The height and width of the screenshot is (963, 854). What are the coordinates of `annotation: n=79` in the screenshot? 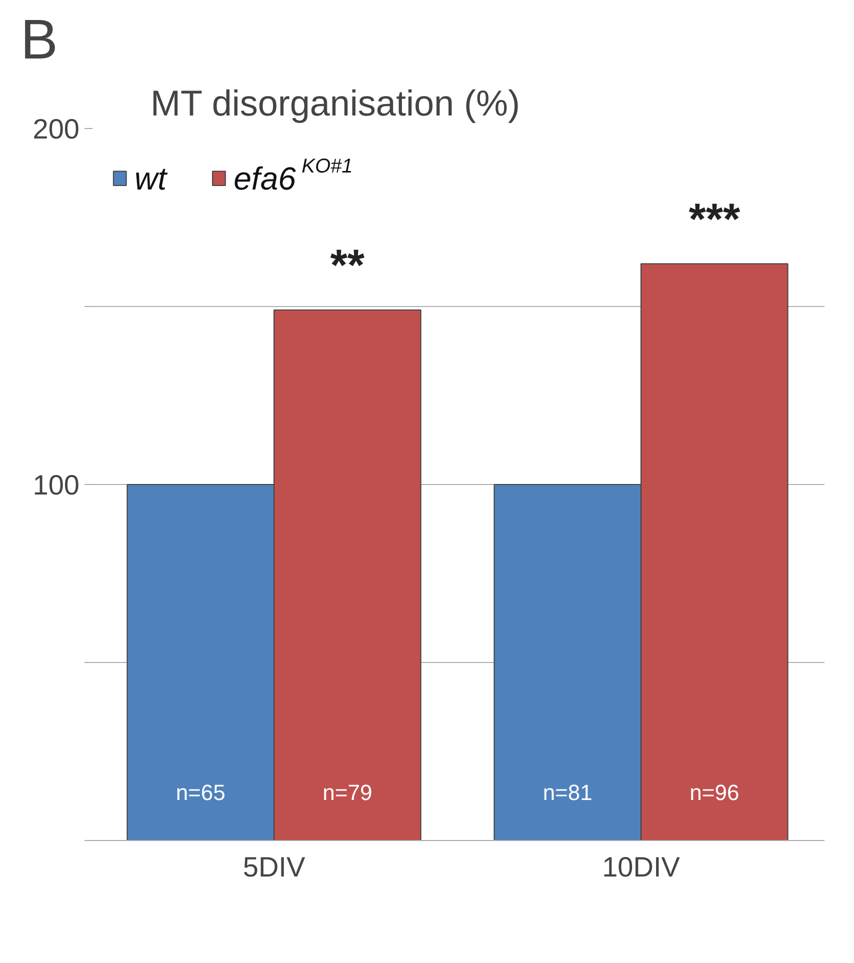 It's located at (347, 792).